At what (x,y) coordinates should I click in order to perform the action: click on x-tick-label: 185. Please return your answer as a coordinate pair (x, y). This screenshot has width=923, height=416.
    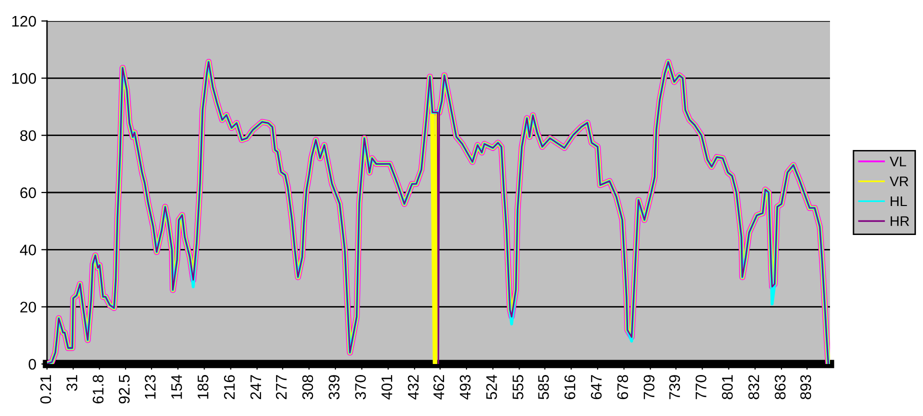
    Looking at the image, I should click on (203, 387).